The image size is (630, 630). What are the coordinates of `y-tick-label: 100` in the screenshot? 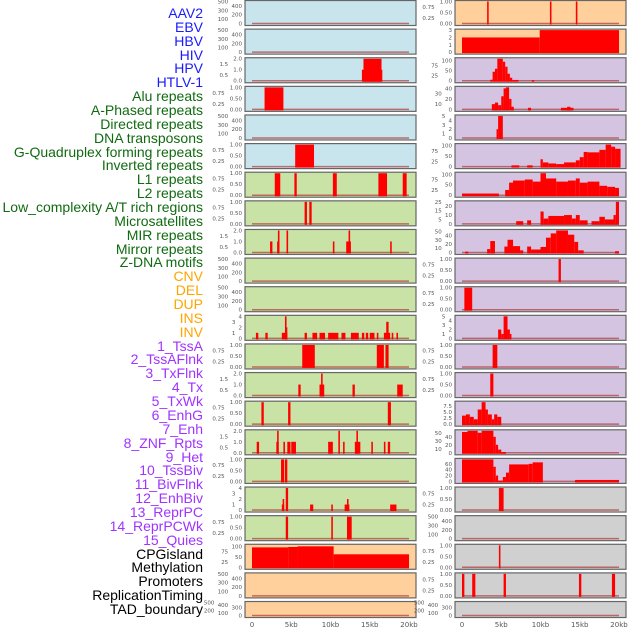 It's located at (433, 614).